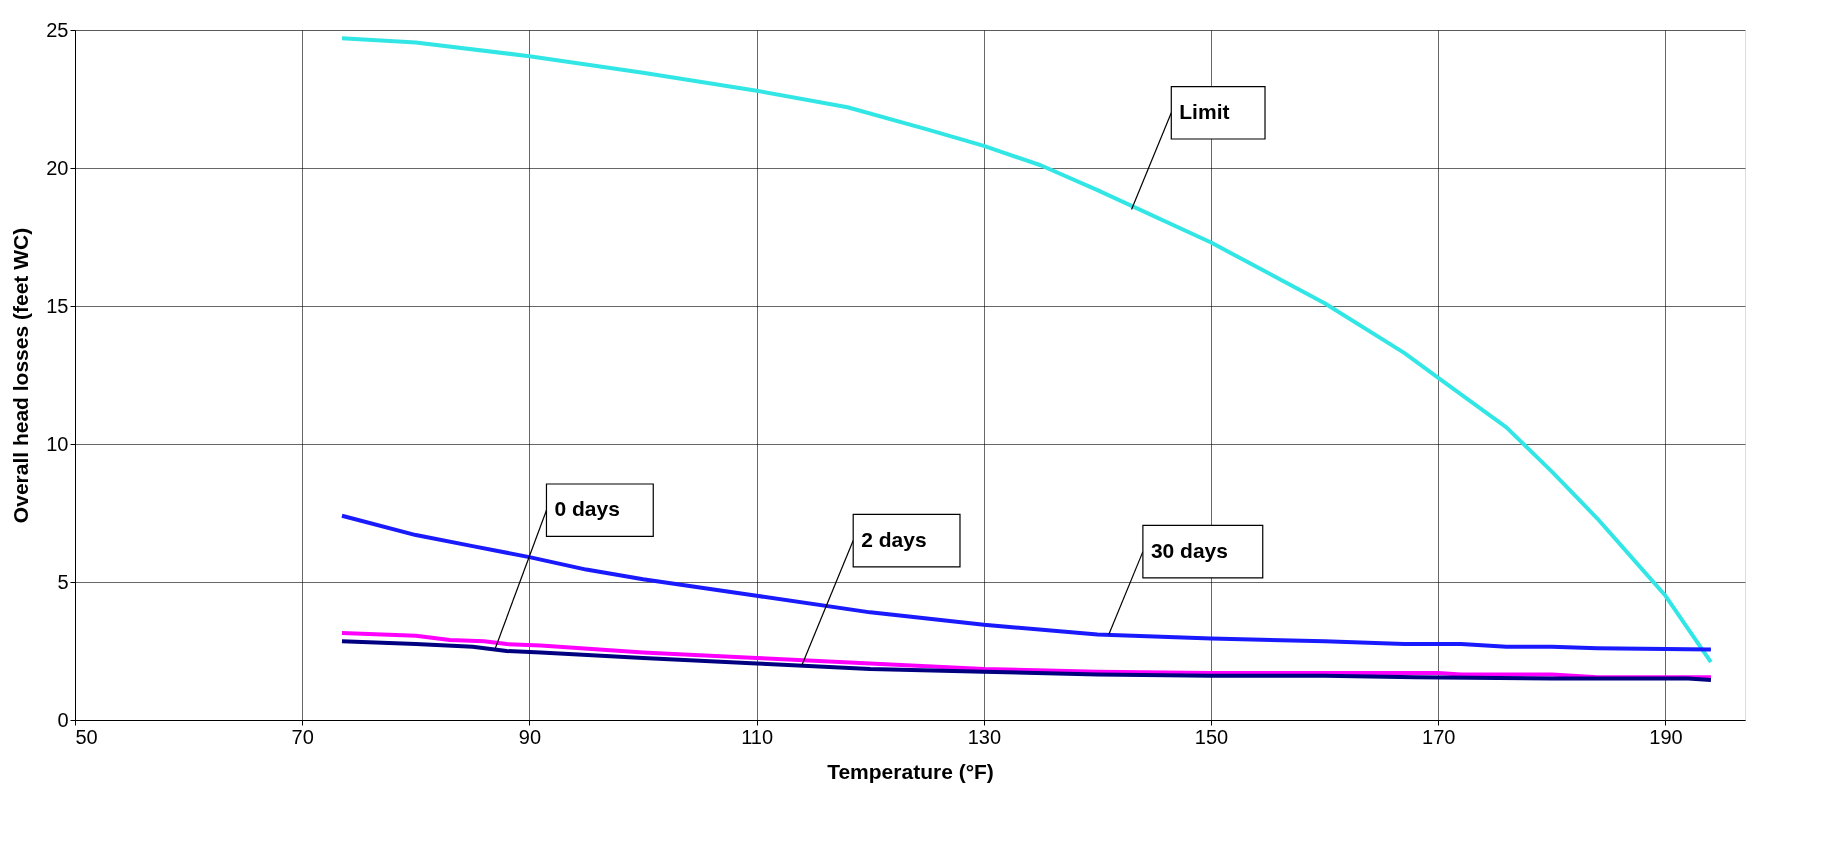 The height and width of the screenshot is (841, 1824). Describe the element at coordinates (984, 736) in the screenshot. I see `x-tick-label: 130` at that location.